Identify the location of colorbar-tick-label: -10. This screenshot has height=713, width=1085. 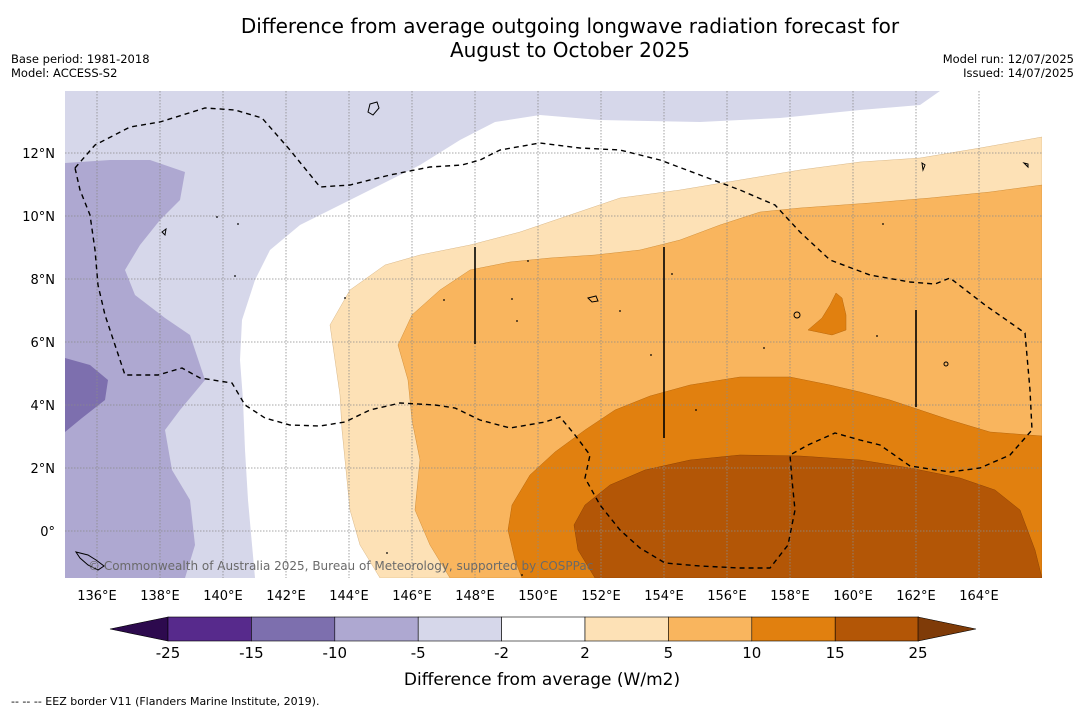
(335, 653).